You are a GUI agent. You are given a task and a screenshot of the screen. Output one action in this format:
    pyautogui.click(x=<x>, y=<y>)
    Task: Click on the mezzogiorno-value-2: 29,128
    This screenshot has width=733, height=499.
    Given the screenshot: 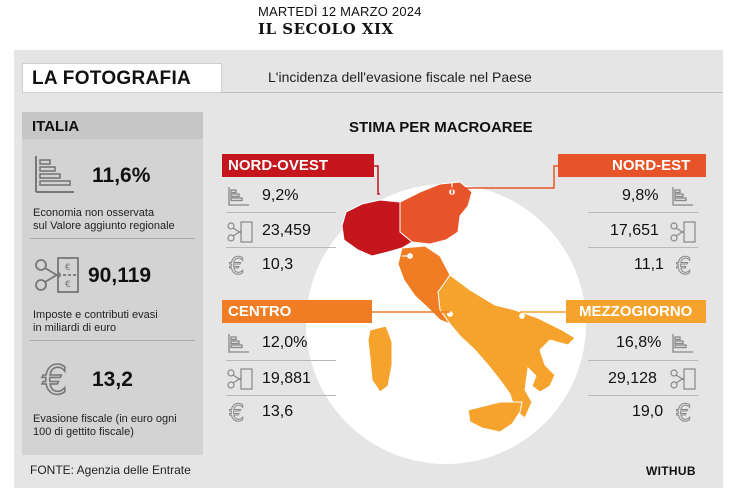 What is the action you would take?
    pyautogui.click(x=632, y=378)
    